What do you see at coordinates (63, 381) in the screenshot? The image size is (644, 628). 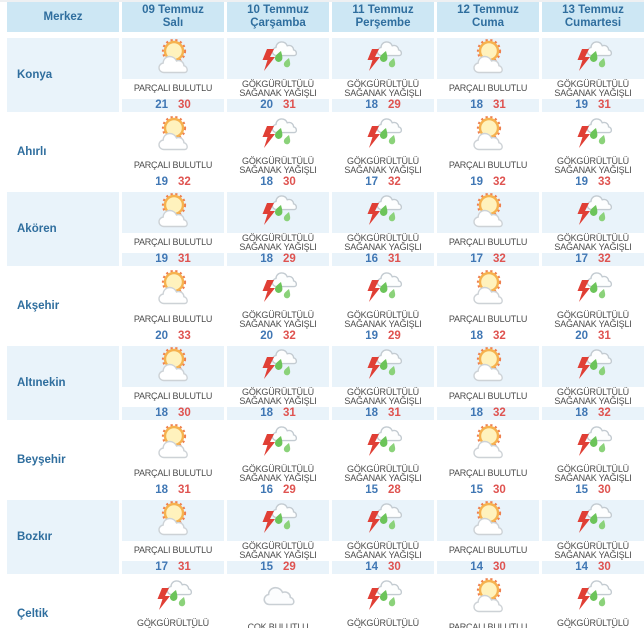 I see `city-name: Altınekin` at bounding box center [63, 381].